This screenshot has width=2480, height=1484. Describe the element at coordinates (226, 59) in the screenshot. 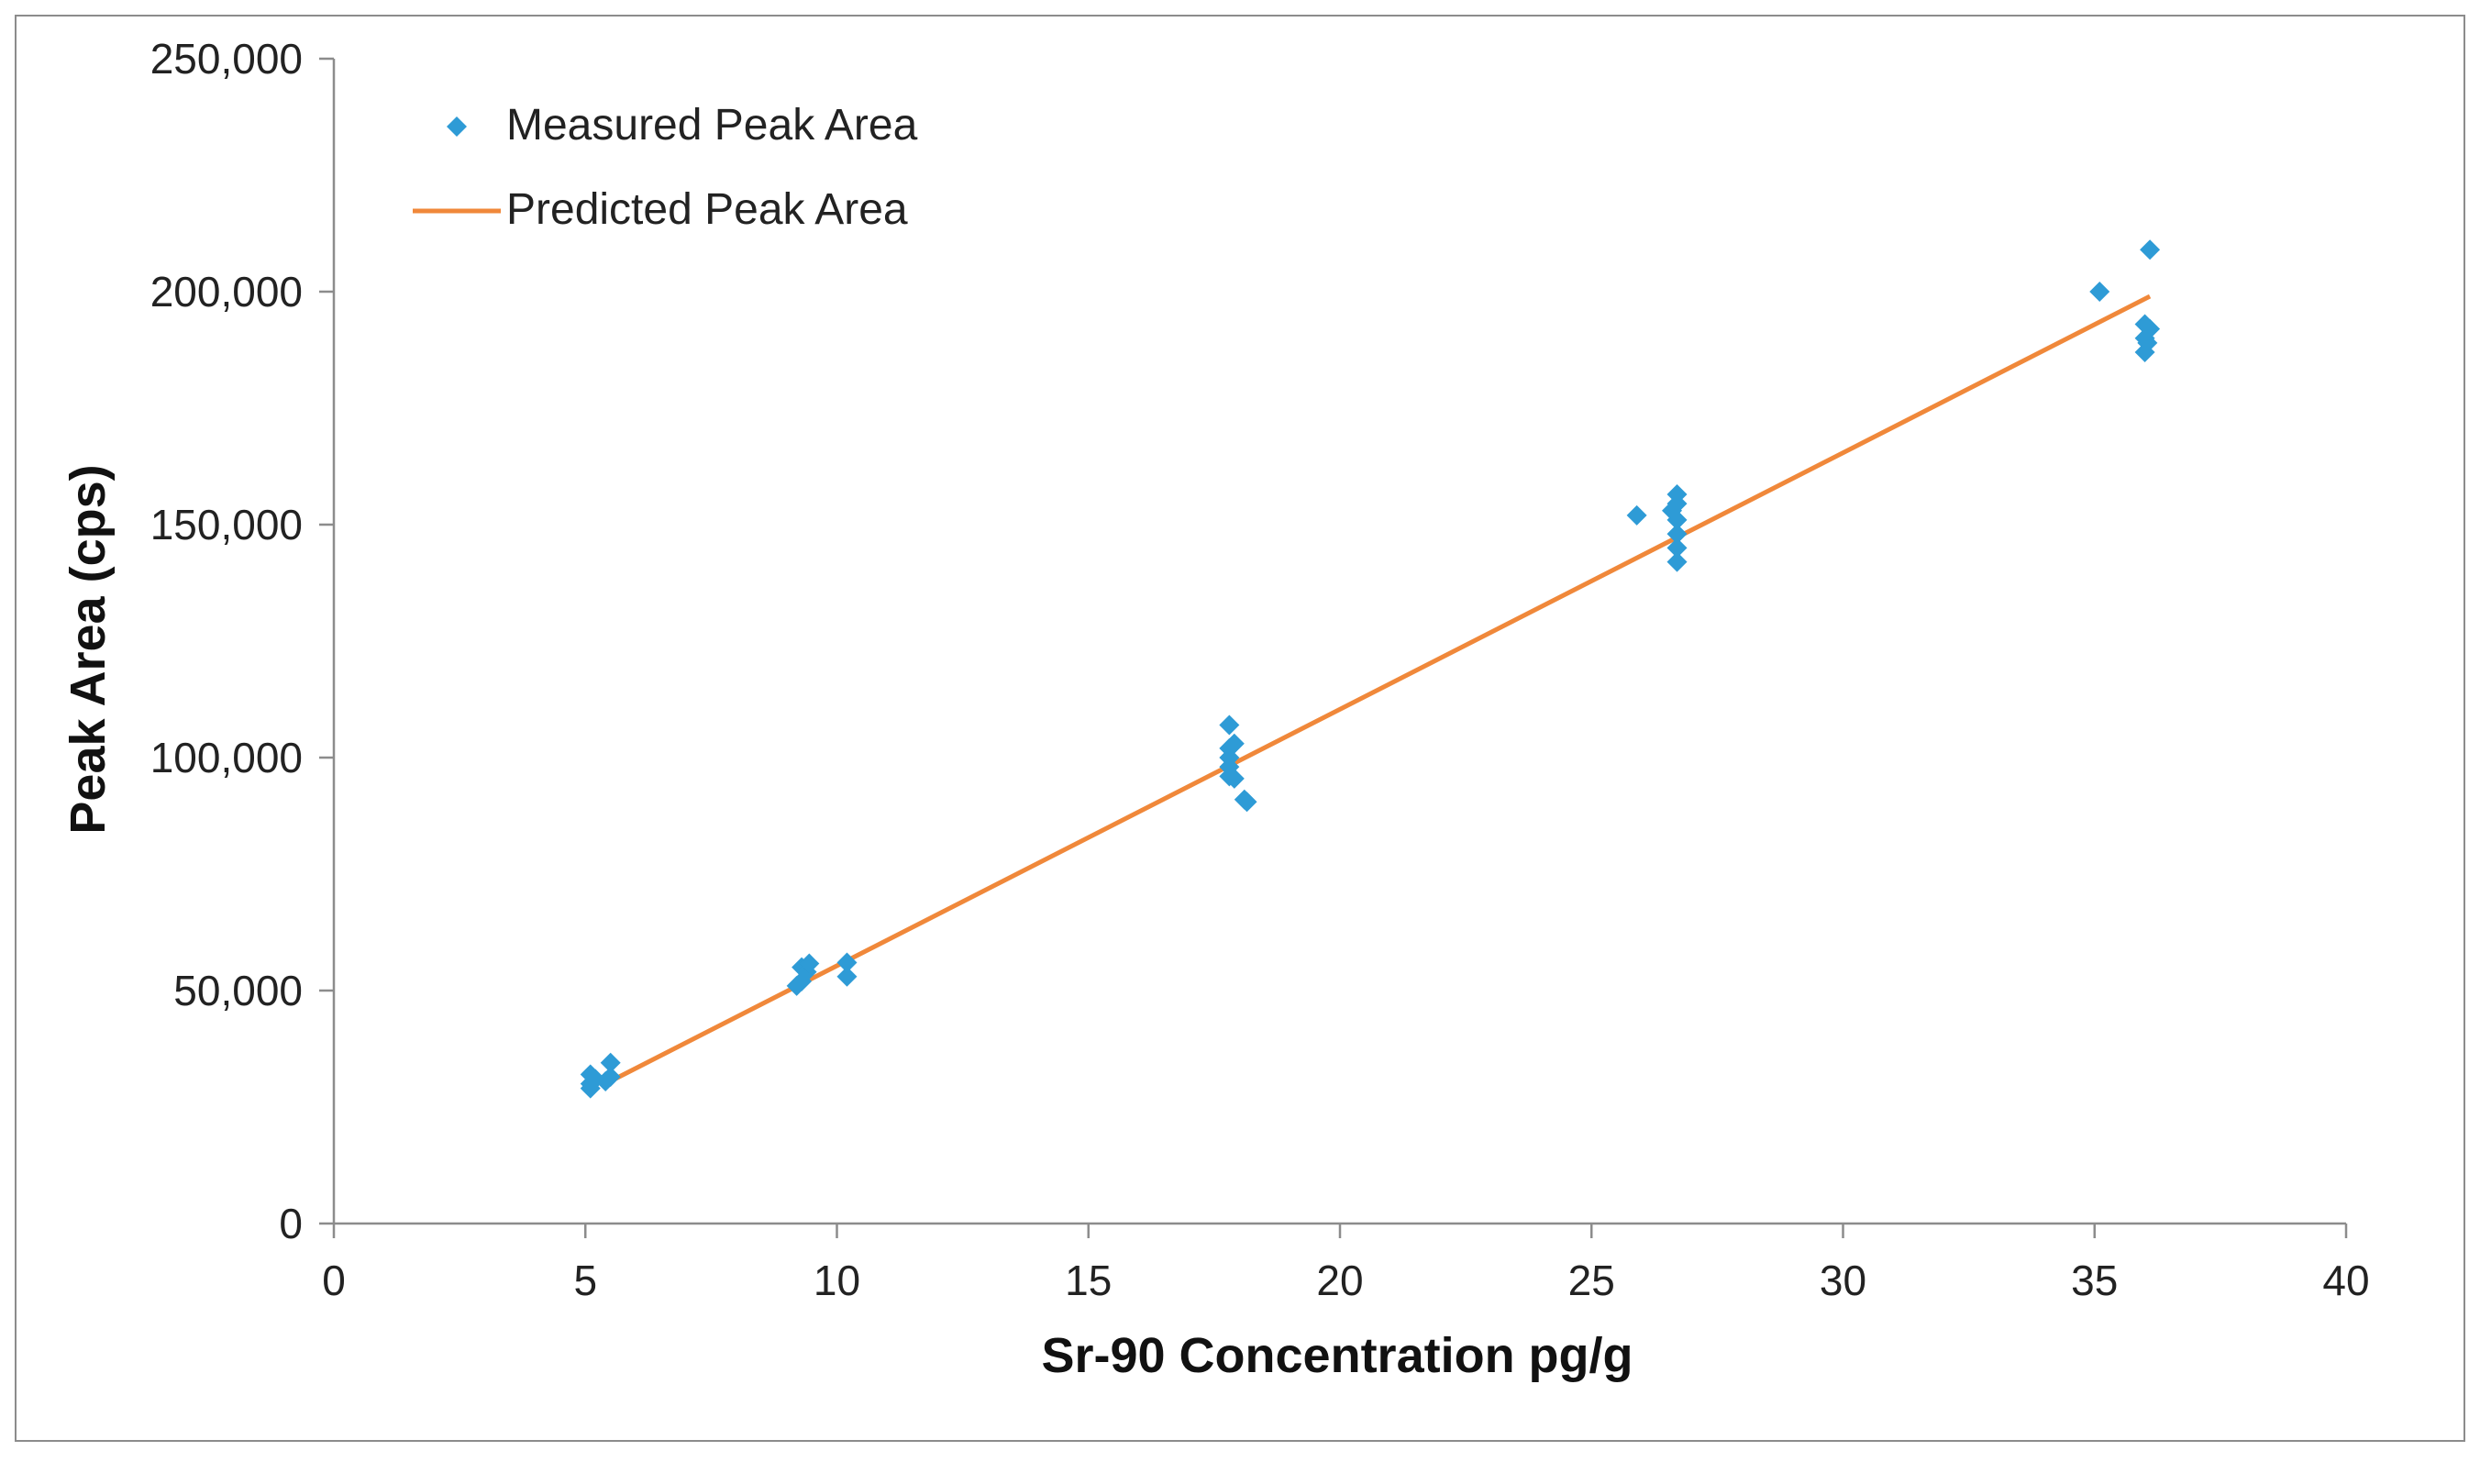

I see `y-tick-label: 250,000` at that location.